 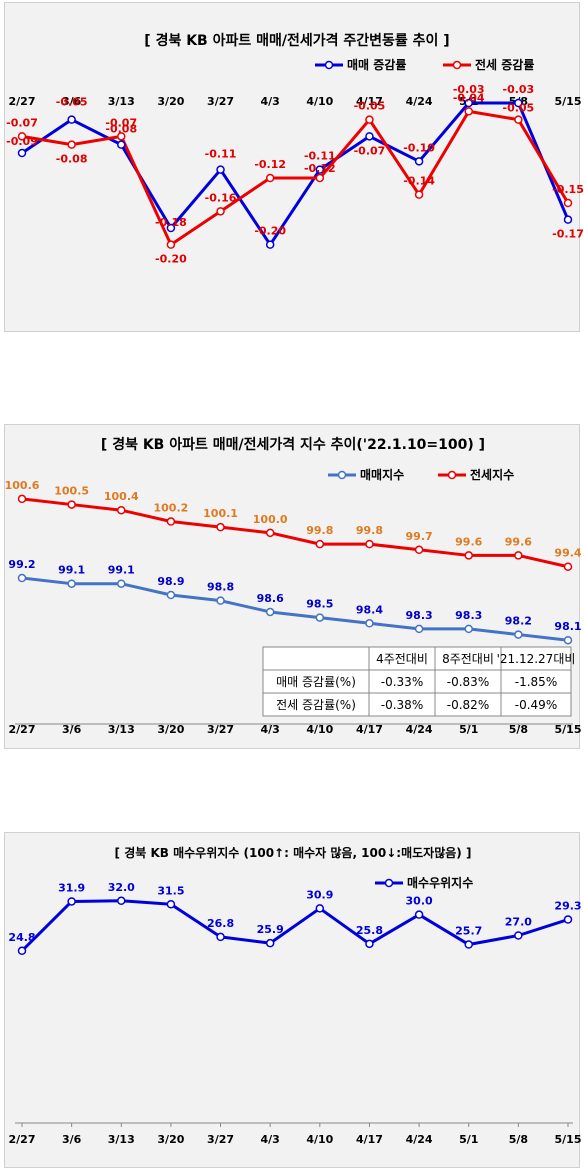 What do you see at coordinates (121, 887) in the screenshot?
I see `data-label: 32.0` at bounding box center [121, 887].